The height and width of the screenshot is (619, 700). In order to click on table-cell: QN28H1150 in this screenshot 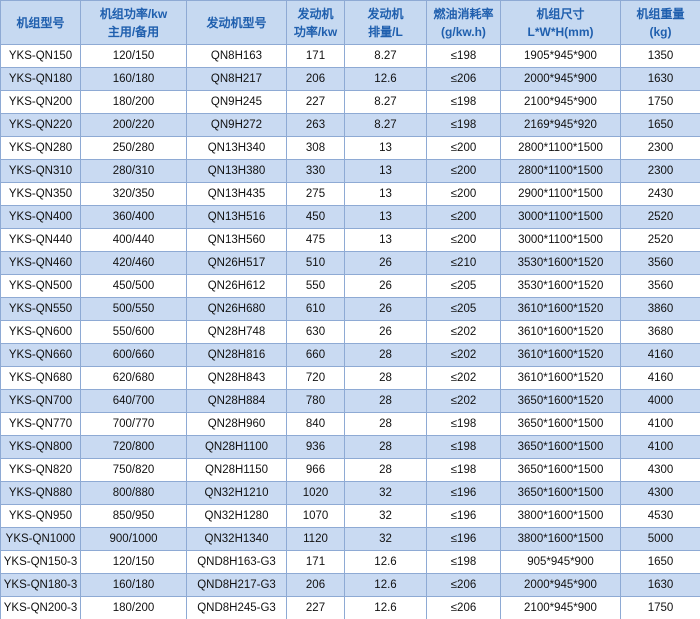, I will do `click(236, 470)`.